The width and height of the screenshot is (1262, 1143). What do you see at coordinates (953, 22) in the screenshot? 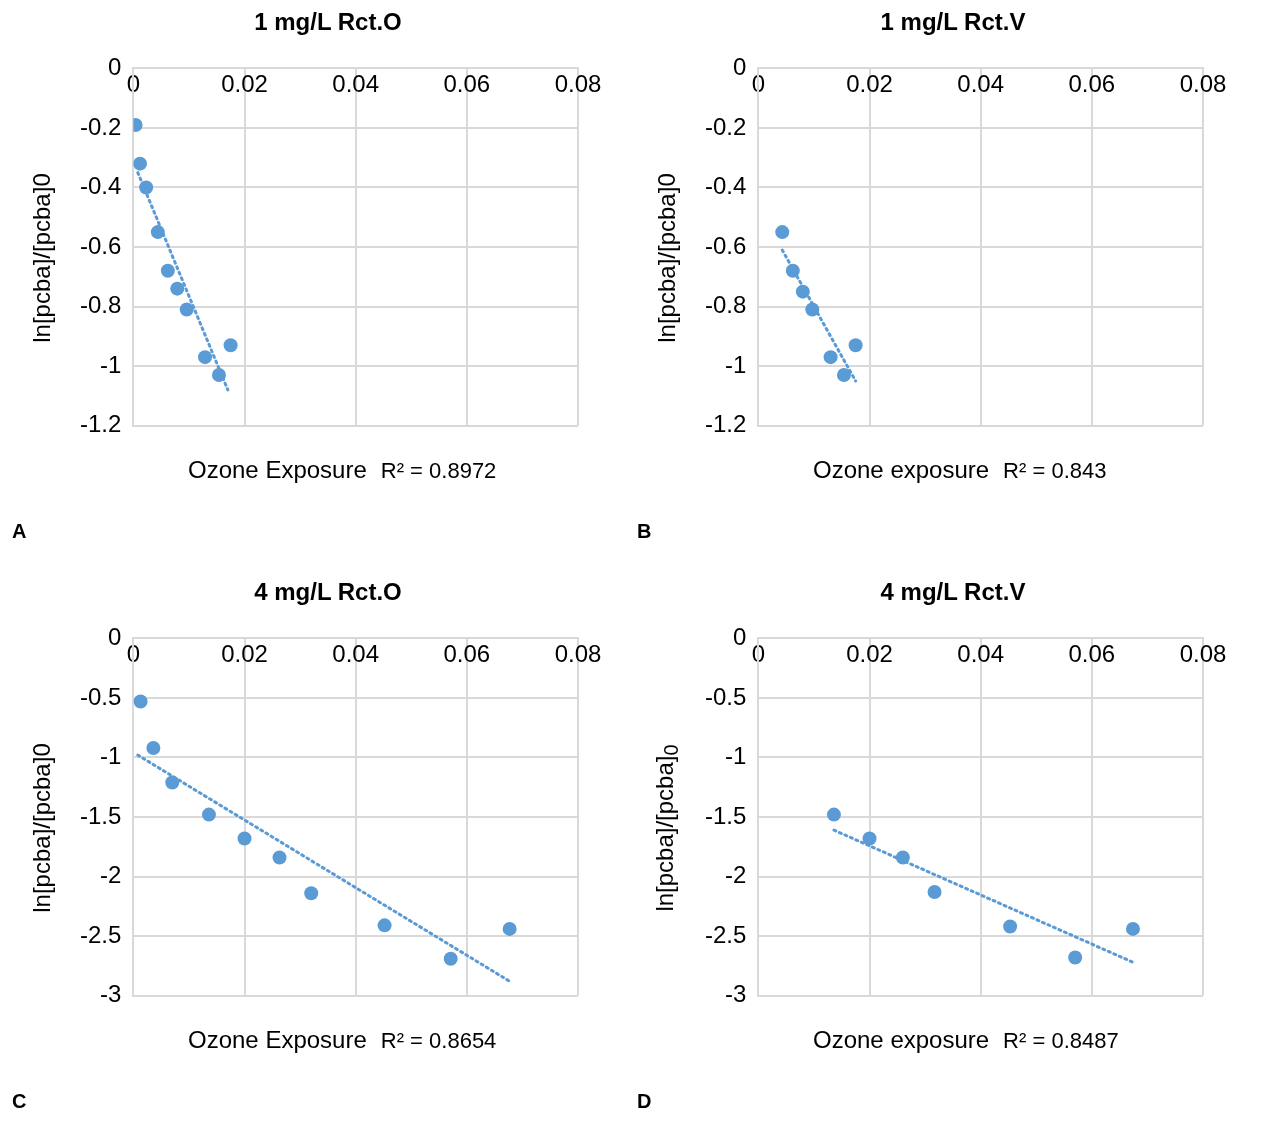
I see `chart-title: 1 mg/L Rct.V` at bounding box center [953, 22].